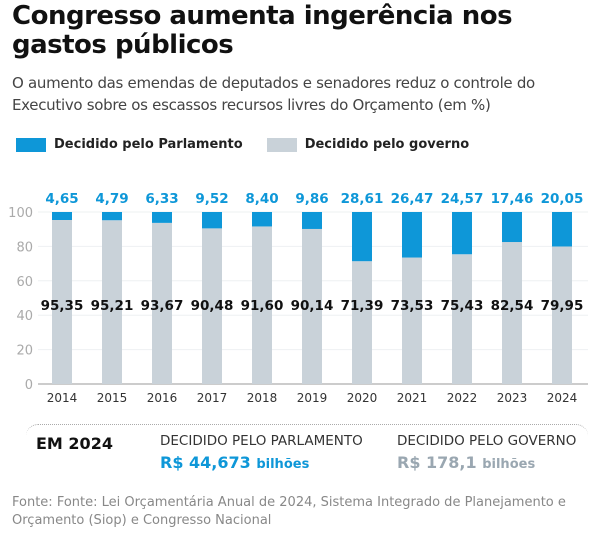 The width and height of the screenshot is (600, 536). Describe the element at coordinates (161, 199) in the screenshot. I see `label-parlamento: 6,33` at that location.